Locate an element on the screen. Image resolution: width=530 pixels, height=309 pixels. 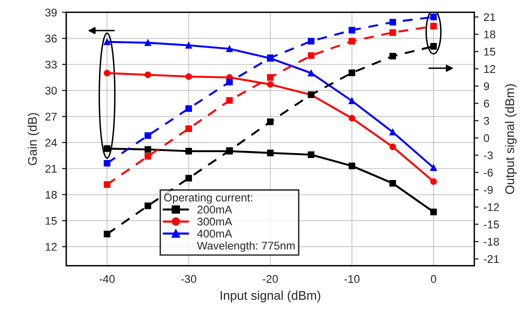
y2-tick-label: -6 is located at coordinates (488, 172).